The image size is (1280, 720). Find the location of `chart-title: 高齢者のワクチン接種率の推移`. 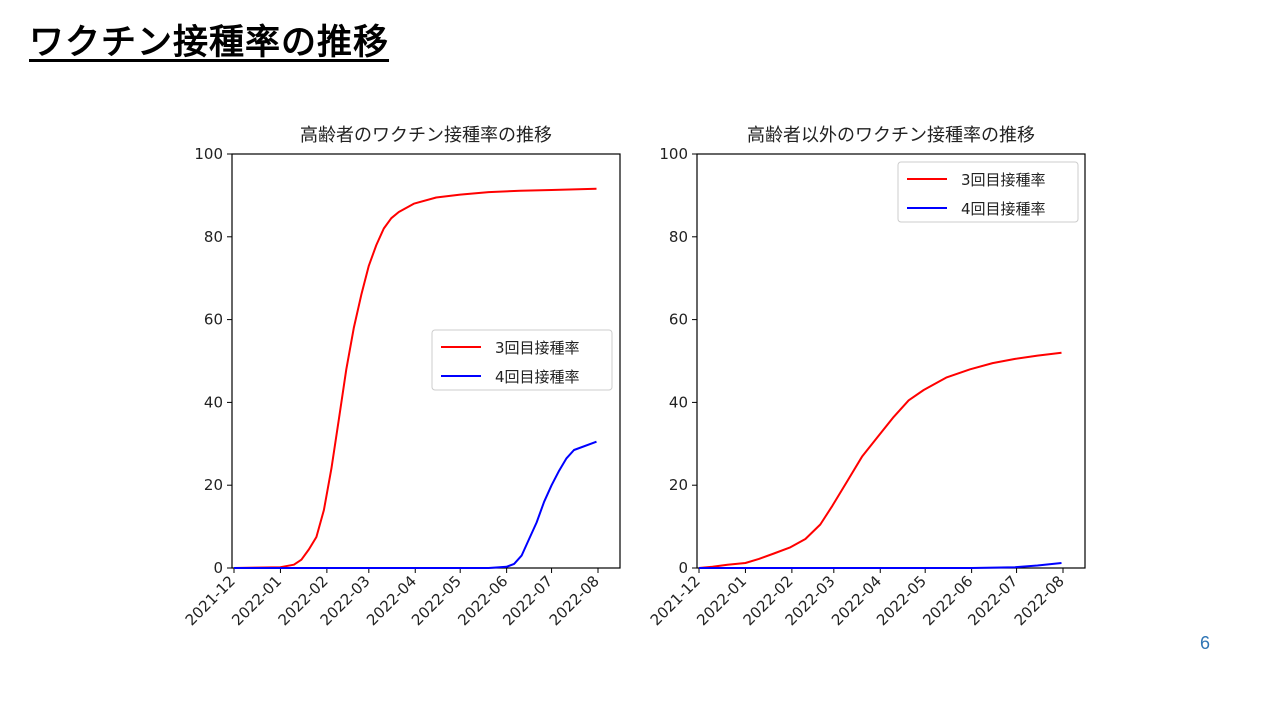

chart-title: 高齢者のワクチン接種率の推移 is located at coordinates (426, 135).